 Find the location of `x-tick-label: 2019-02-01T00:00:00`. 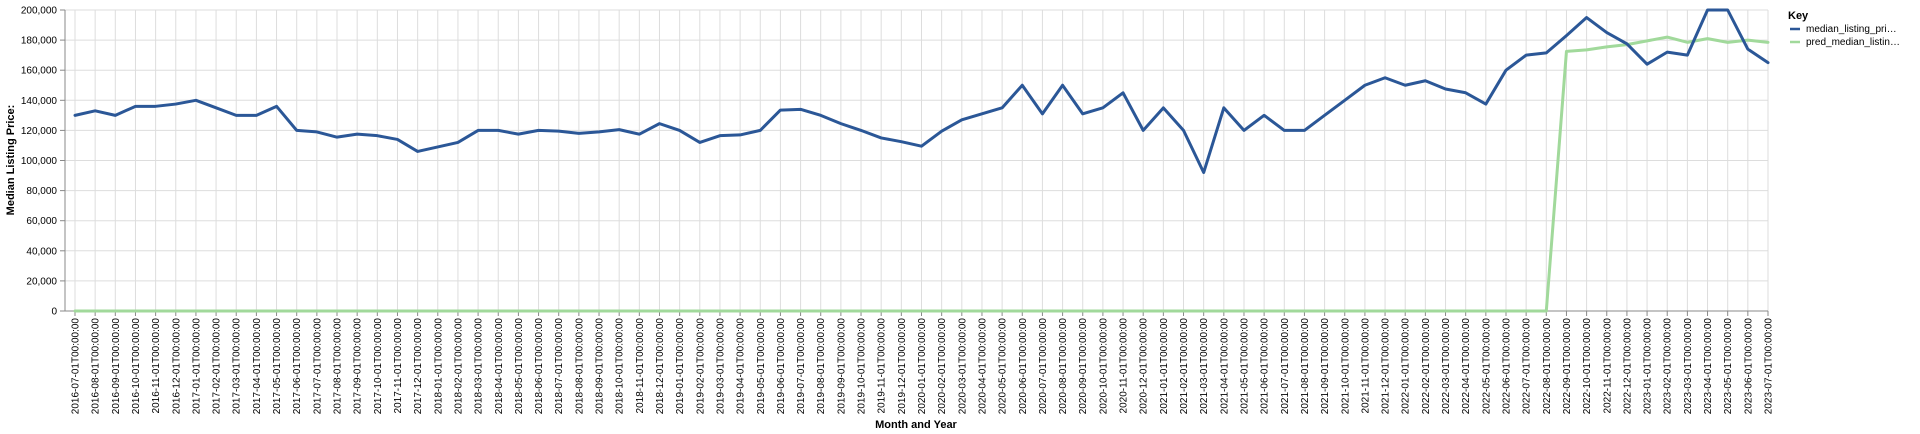

x-tick-label: 2019-02-01T00:00:00 is located at coordinates (700, 366).